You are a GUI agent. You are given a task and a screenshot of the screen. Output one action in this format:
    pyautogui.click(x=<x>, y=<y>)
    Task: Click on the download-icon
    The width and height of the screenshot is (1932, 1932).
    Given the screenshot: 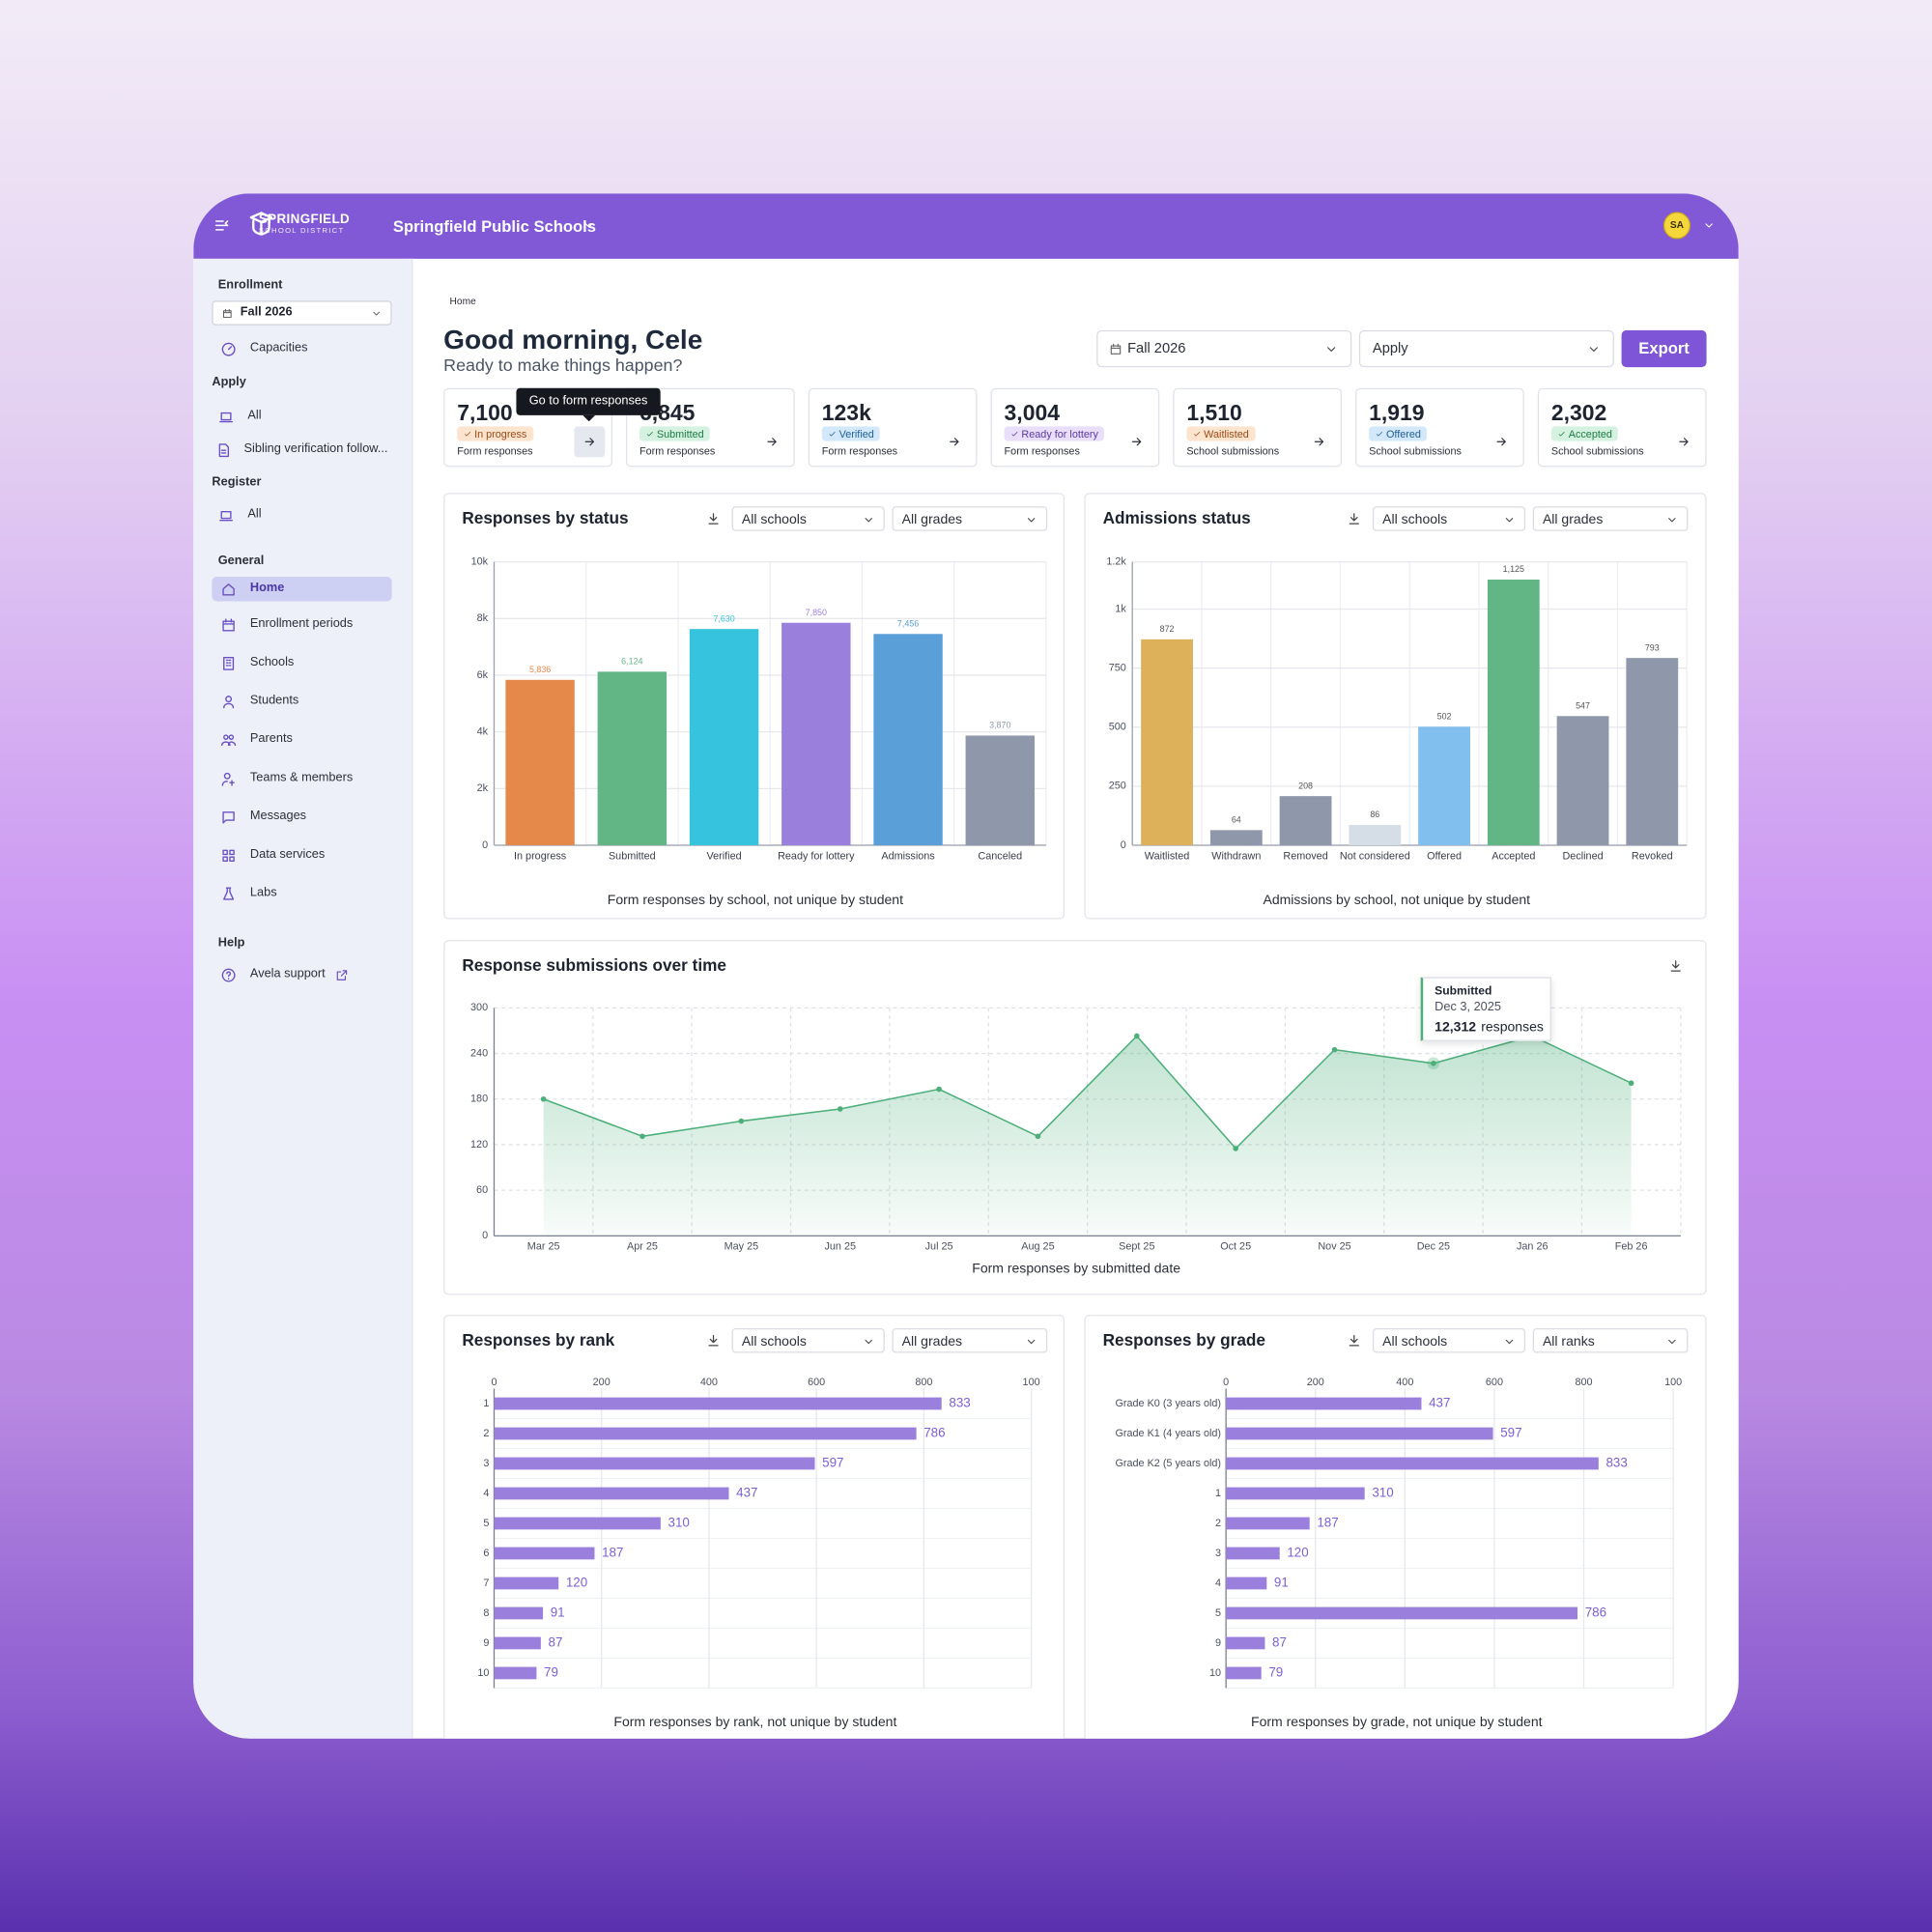 What is the action you would take?
    pyautogui.click(x=1354, y=1341)
    